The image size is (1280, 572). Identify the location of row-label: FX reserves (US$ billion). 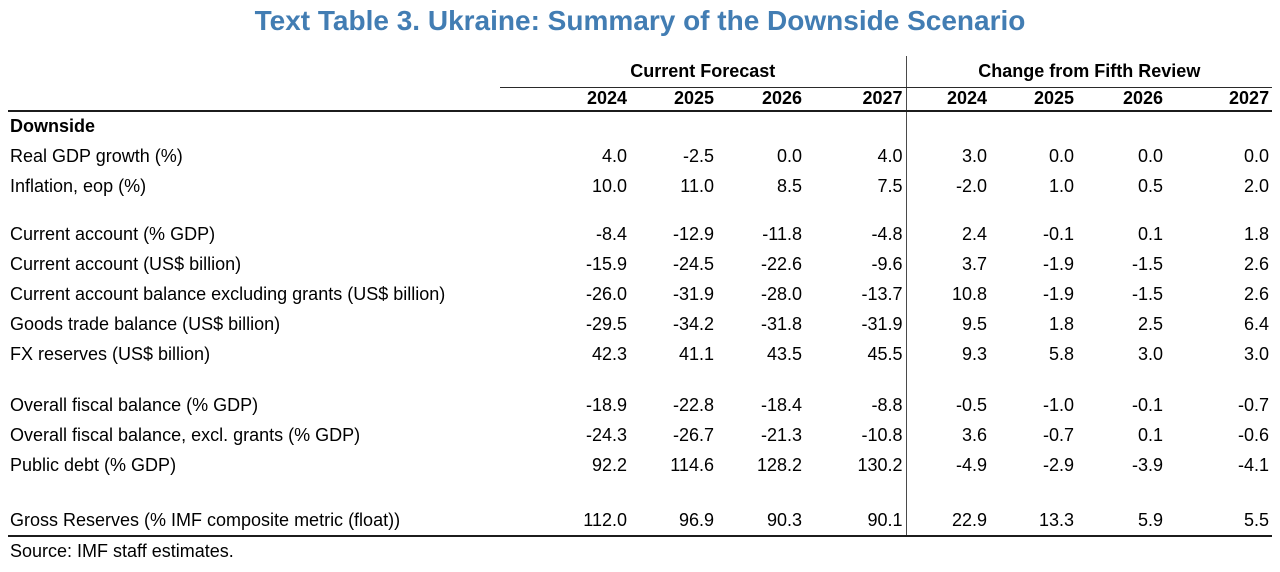
(110, 353).